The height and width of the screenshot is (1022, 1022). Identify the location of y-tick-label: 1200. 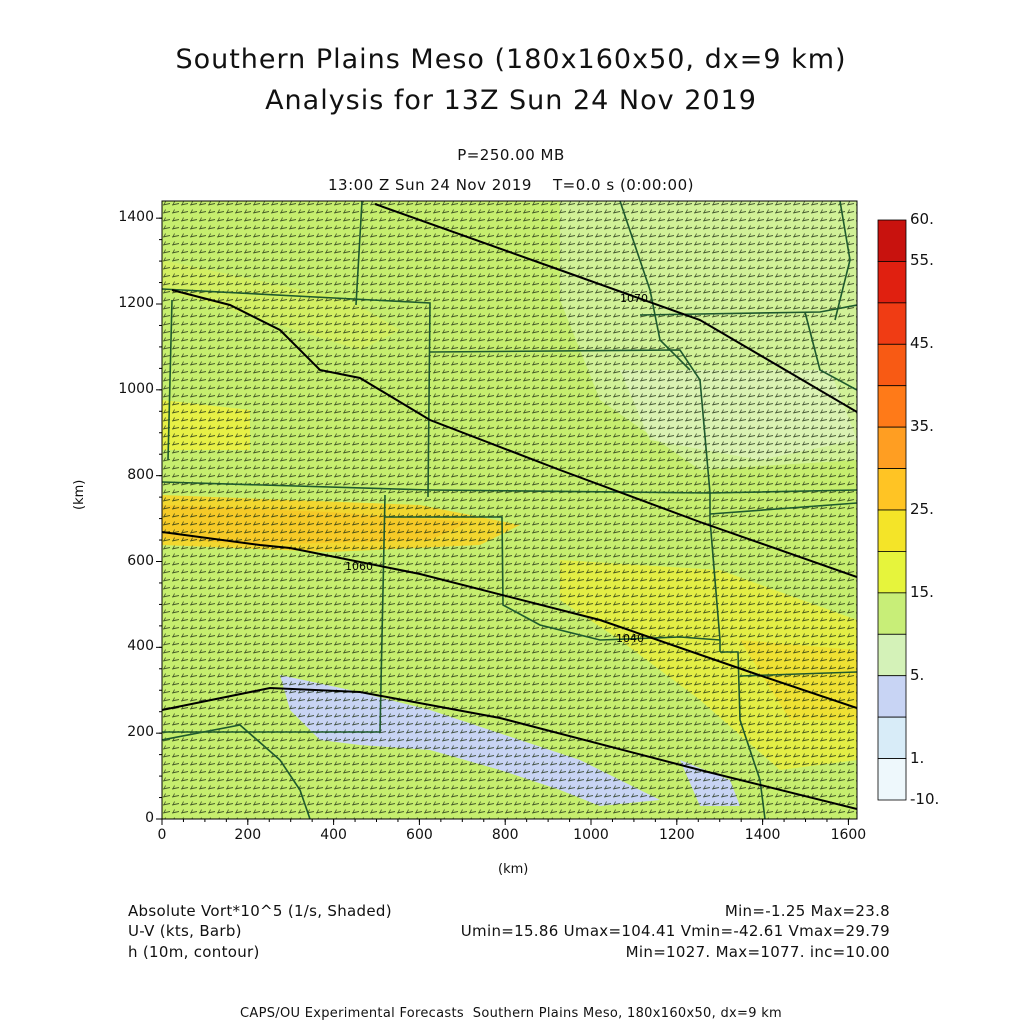
(136, 303).